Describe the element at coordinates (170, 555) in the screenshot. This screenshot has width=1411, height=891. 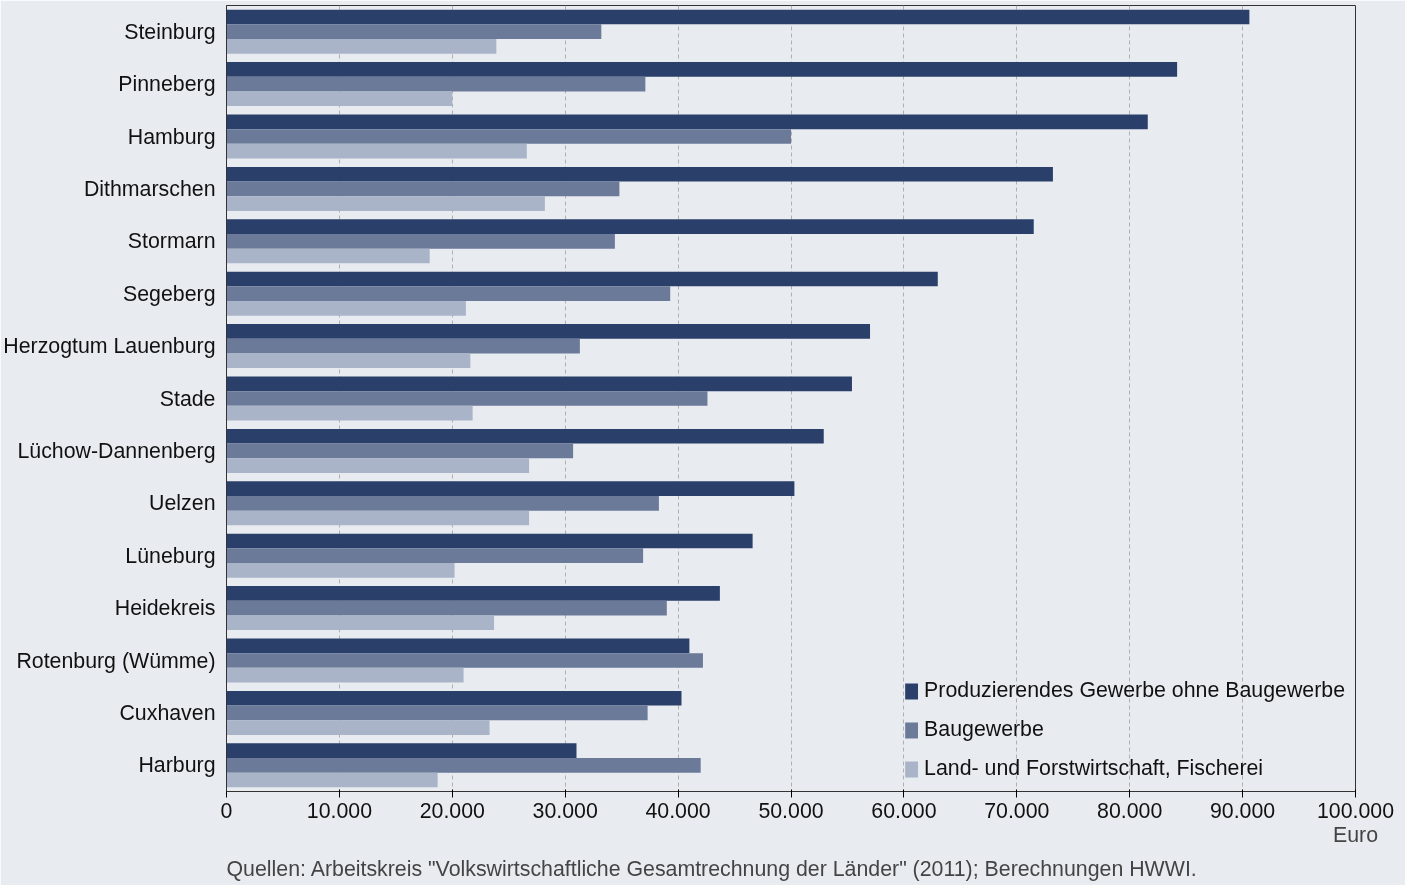
I see `y-tick-label: Lüneburg` at that location.